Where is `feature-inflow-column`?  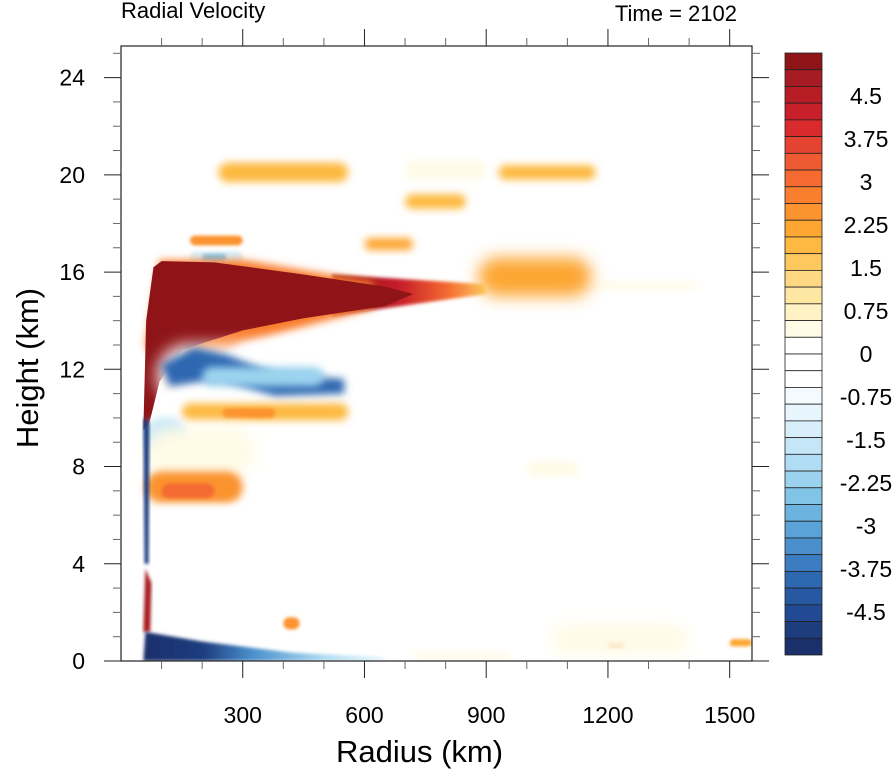
feature-inflow-column is located at coordinates (146, 490).